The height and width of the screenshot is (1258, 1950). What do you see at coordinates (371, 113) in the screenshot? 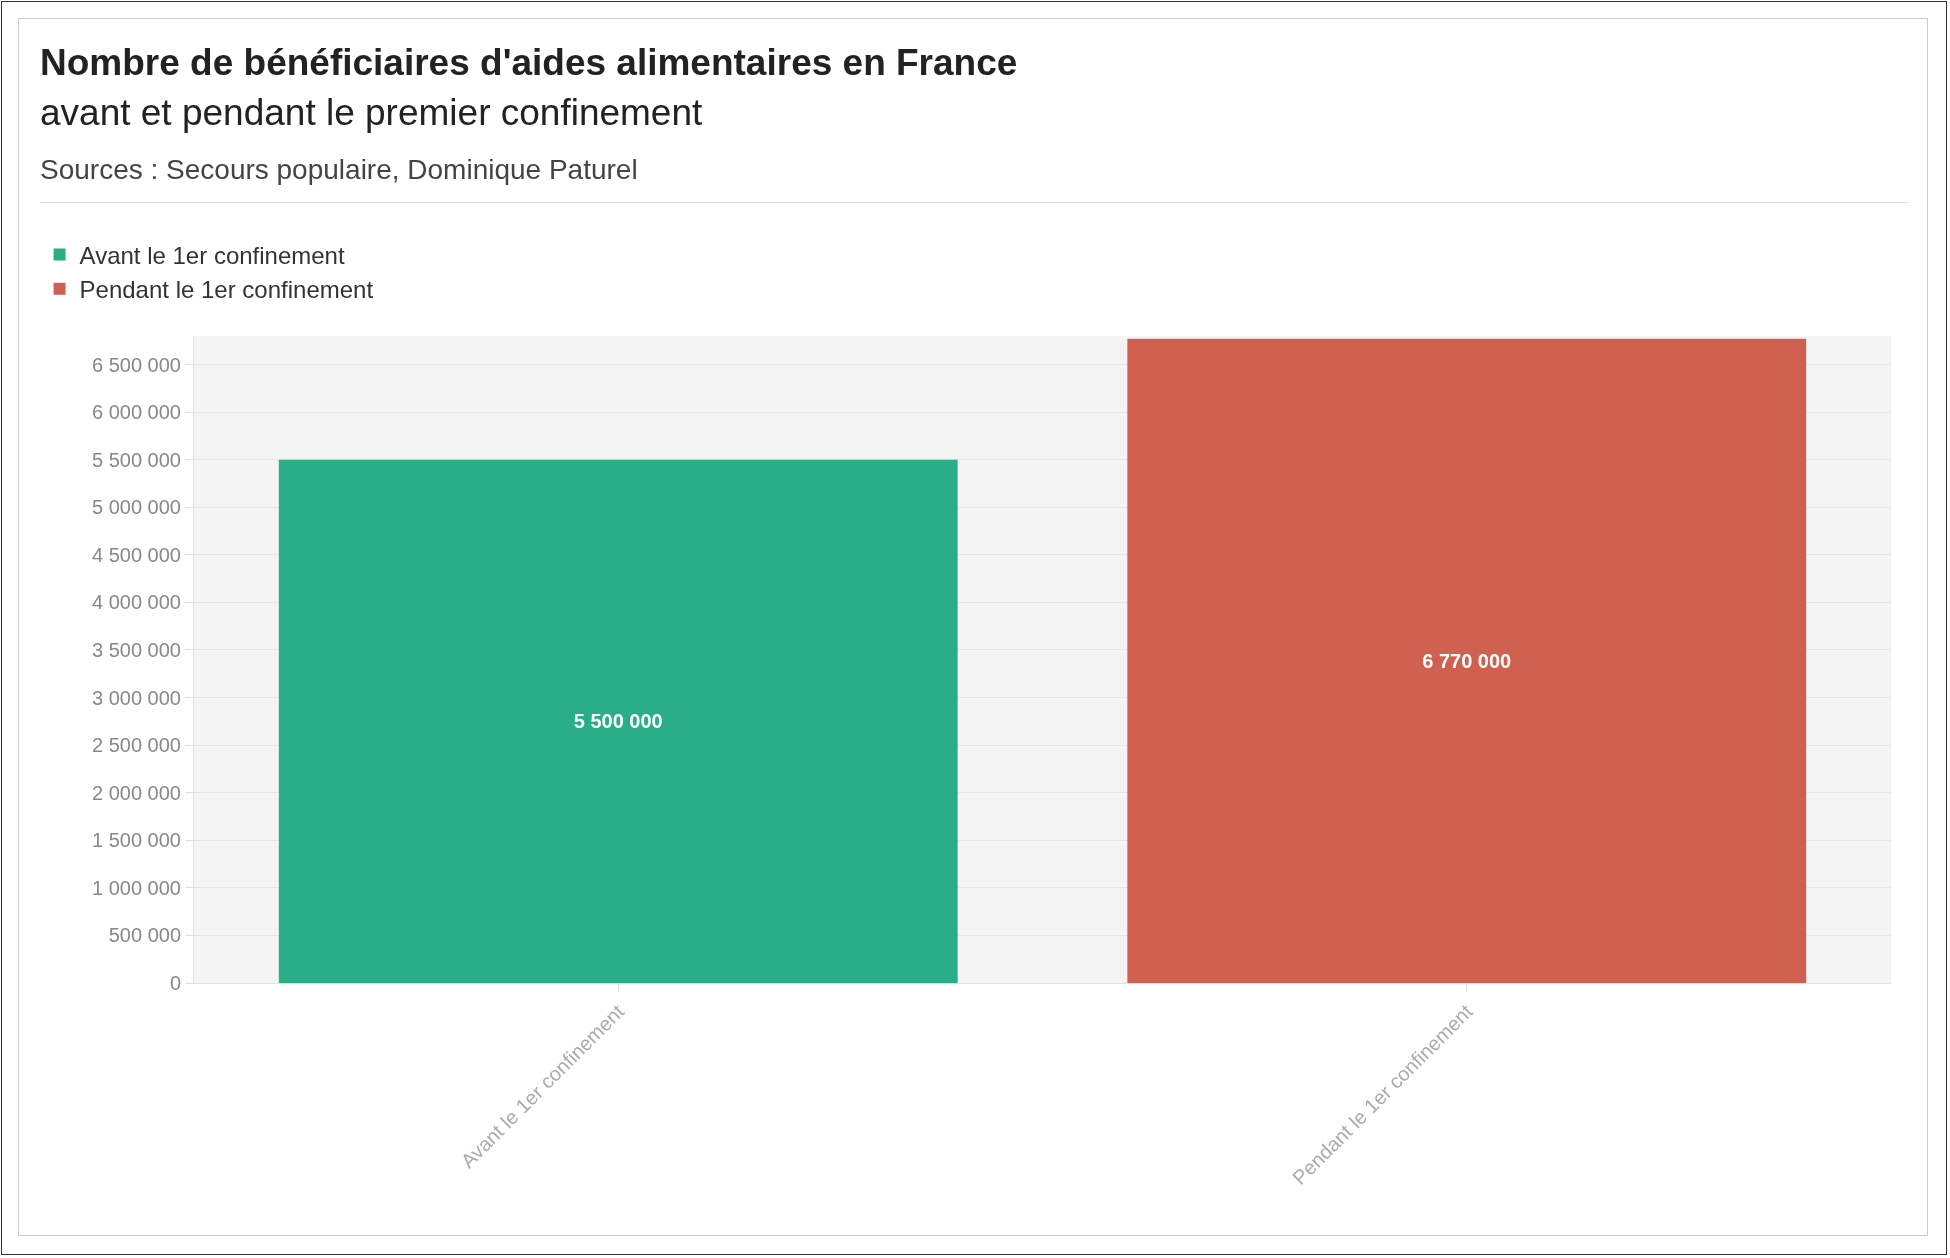
I see `chart-subtitle: avant et pendant le premier confinement` at bounding box center [371, 113].